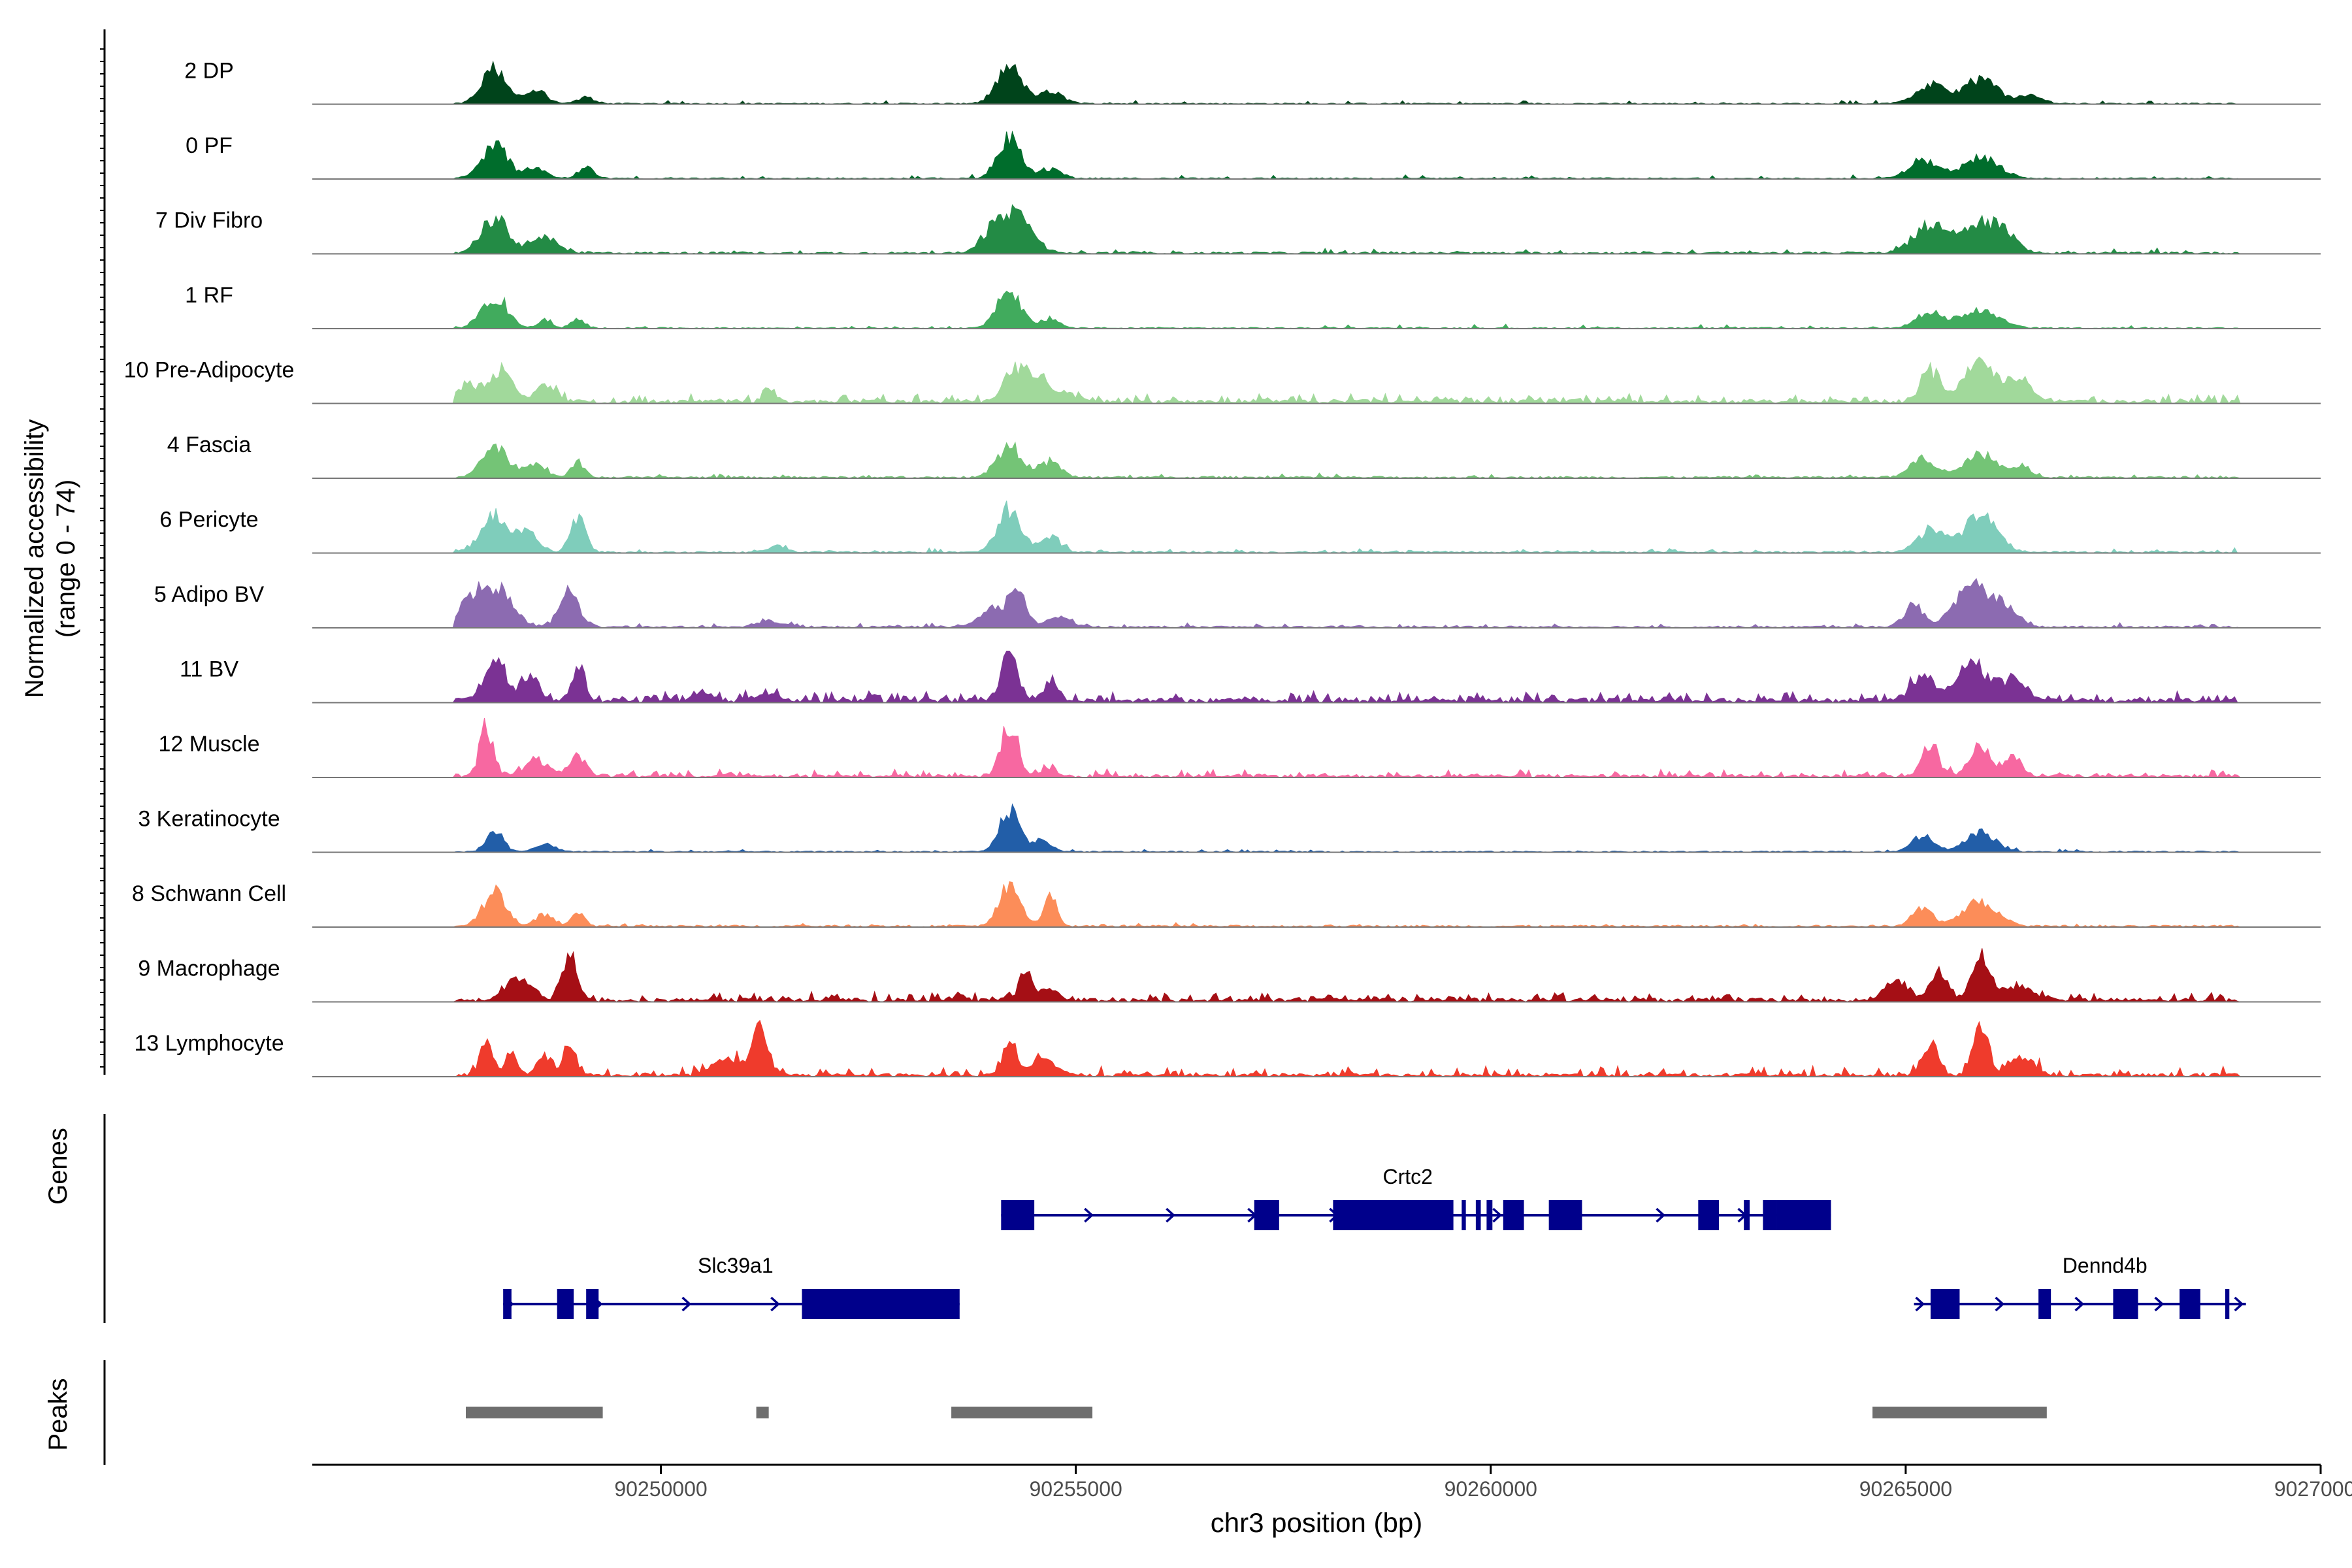 This screenshot has height=1568, width=2352. Describe the element at coordinates (1317, 1522) in the screenshot. I see `x-axis-label: chr3 position (bp)` at that location.